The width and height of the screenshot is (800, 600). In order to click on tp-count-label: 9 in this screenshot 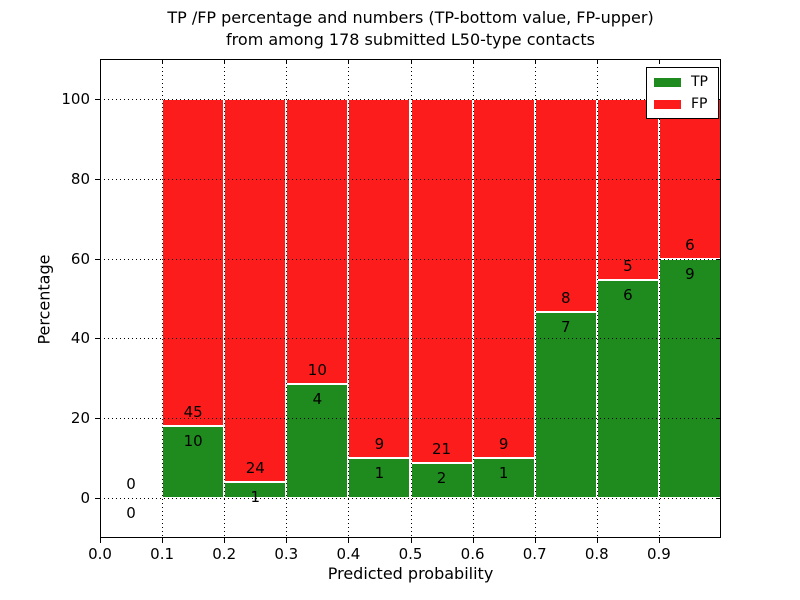, I will do `click(690, 273)`.